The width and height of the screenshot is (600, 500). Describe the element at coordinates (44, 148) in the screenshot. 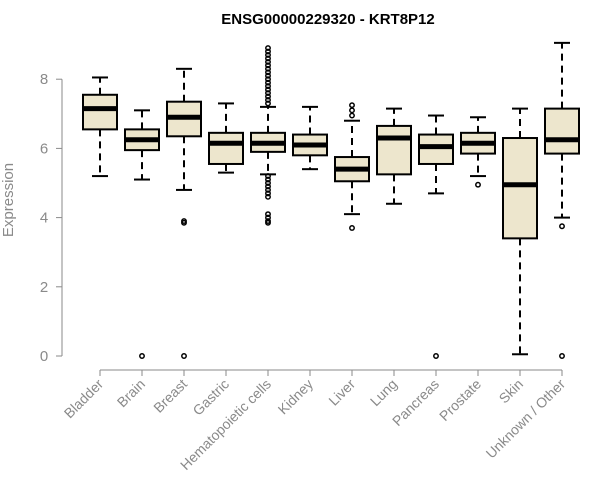

I see `y-tick-label: 6` at that location.